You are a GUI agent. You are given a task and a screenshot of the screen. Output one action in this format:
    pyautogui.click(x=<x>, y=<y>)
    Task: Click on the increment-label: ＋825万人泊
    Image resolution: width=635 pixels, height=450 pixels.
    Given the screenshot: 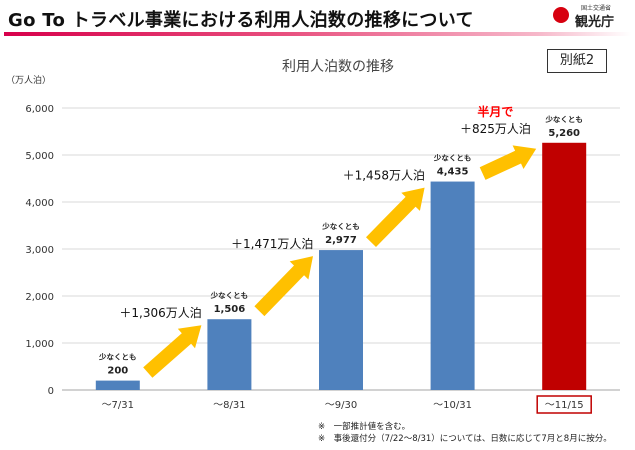 What is the action you would take?
    pyautogui.click(x=495, y=129)
    